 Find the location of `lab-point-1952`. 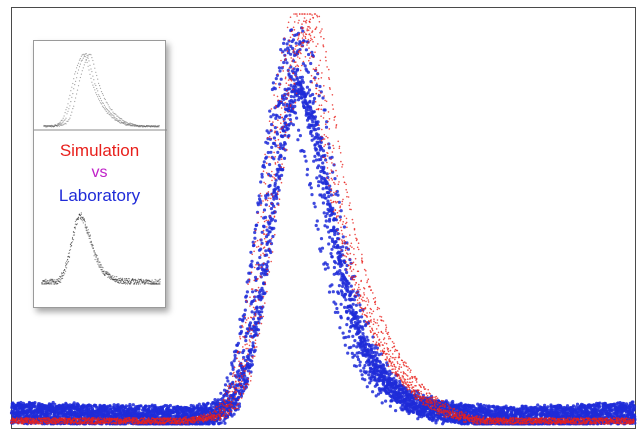

lab-point-1952 is located at coordinates (331, 254).